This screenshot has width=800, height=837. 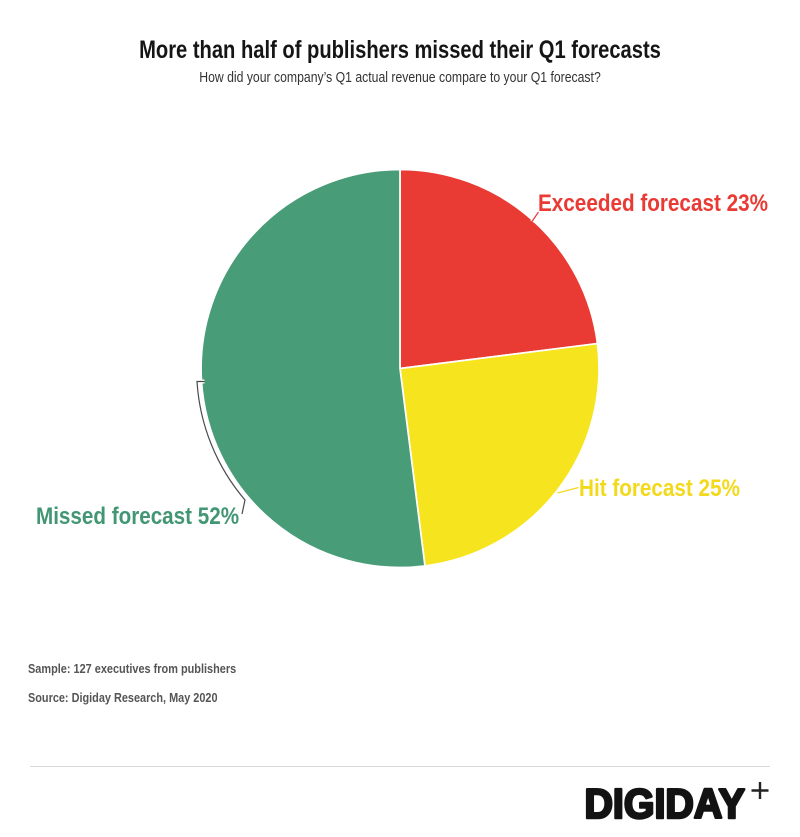 What do you see at coordinates (665, 803) in the screenshot?
I see `svg-text: DIGIDAY` at bounding box center [665, 803].